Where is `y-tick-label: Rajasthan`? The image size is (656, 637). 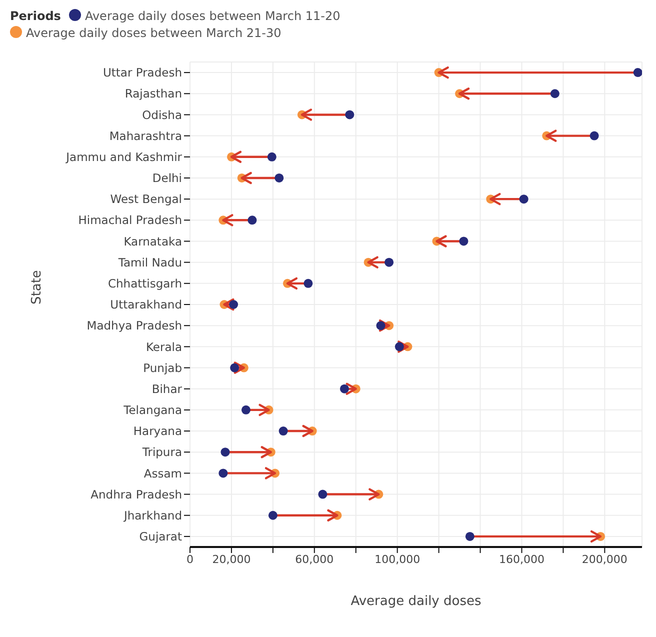 y-tick-label: Rajasthan is located at coordinates (153, 93).